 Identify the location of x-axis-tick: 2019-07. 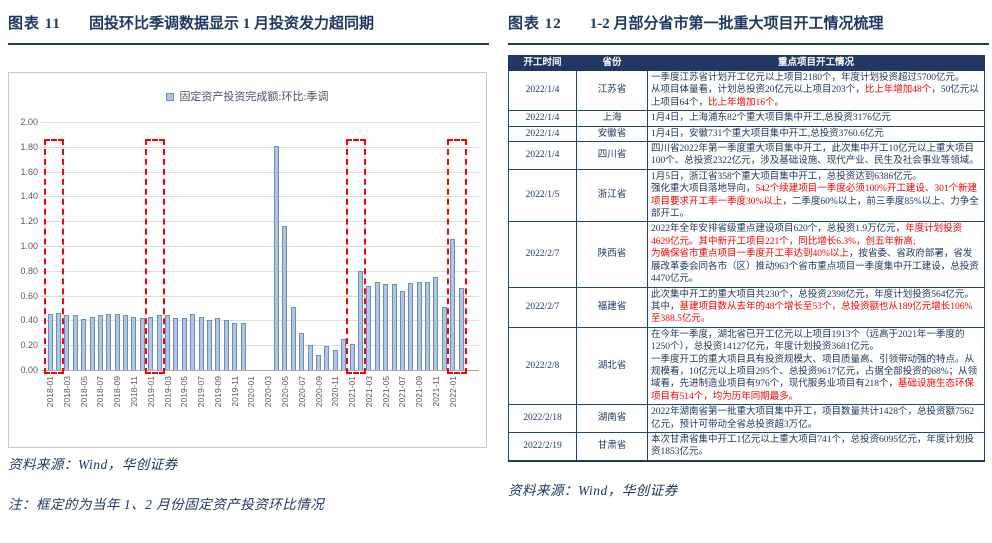
(201, 392).